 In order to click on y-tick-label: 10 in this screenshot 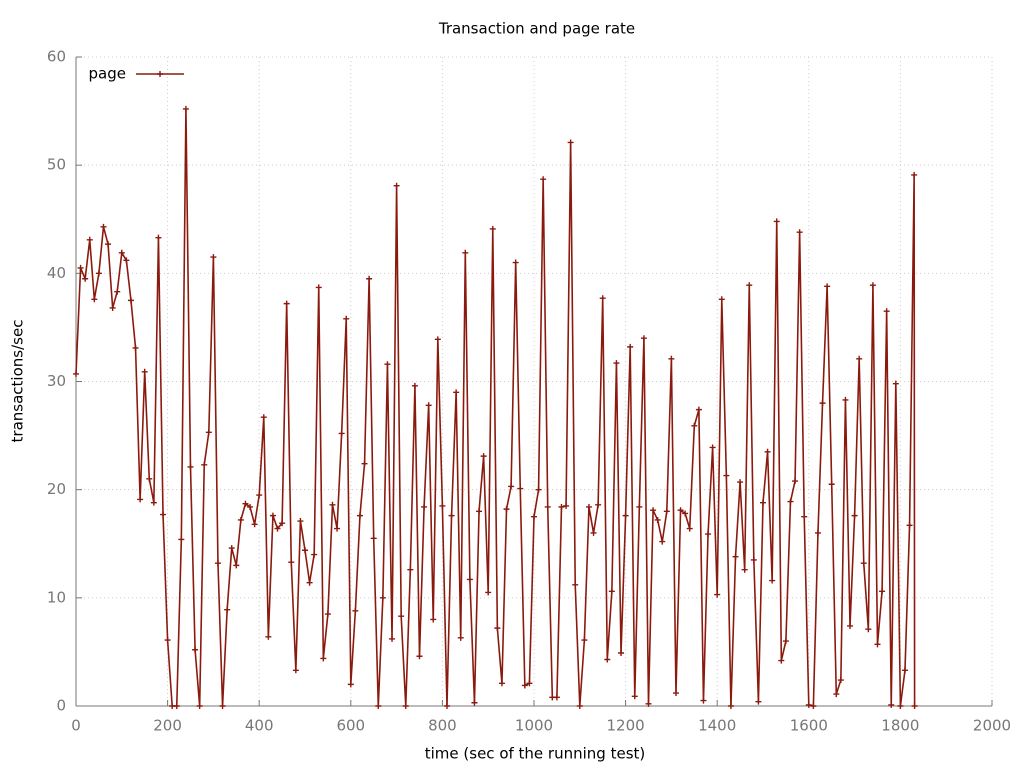, I will do `click(56, 597)`.